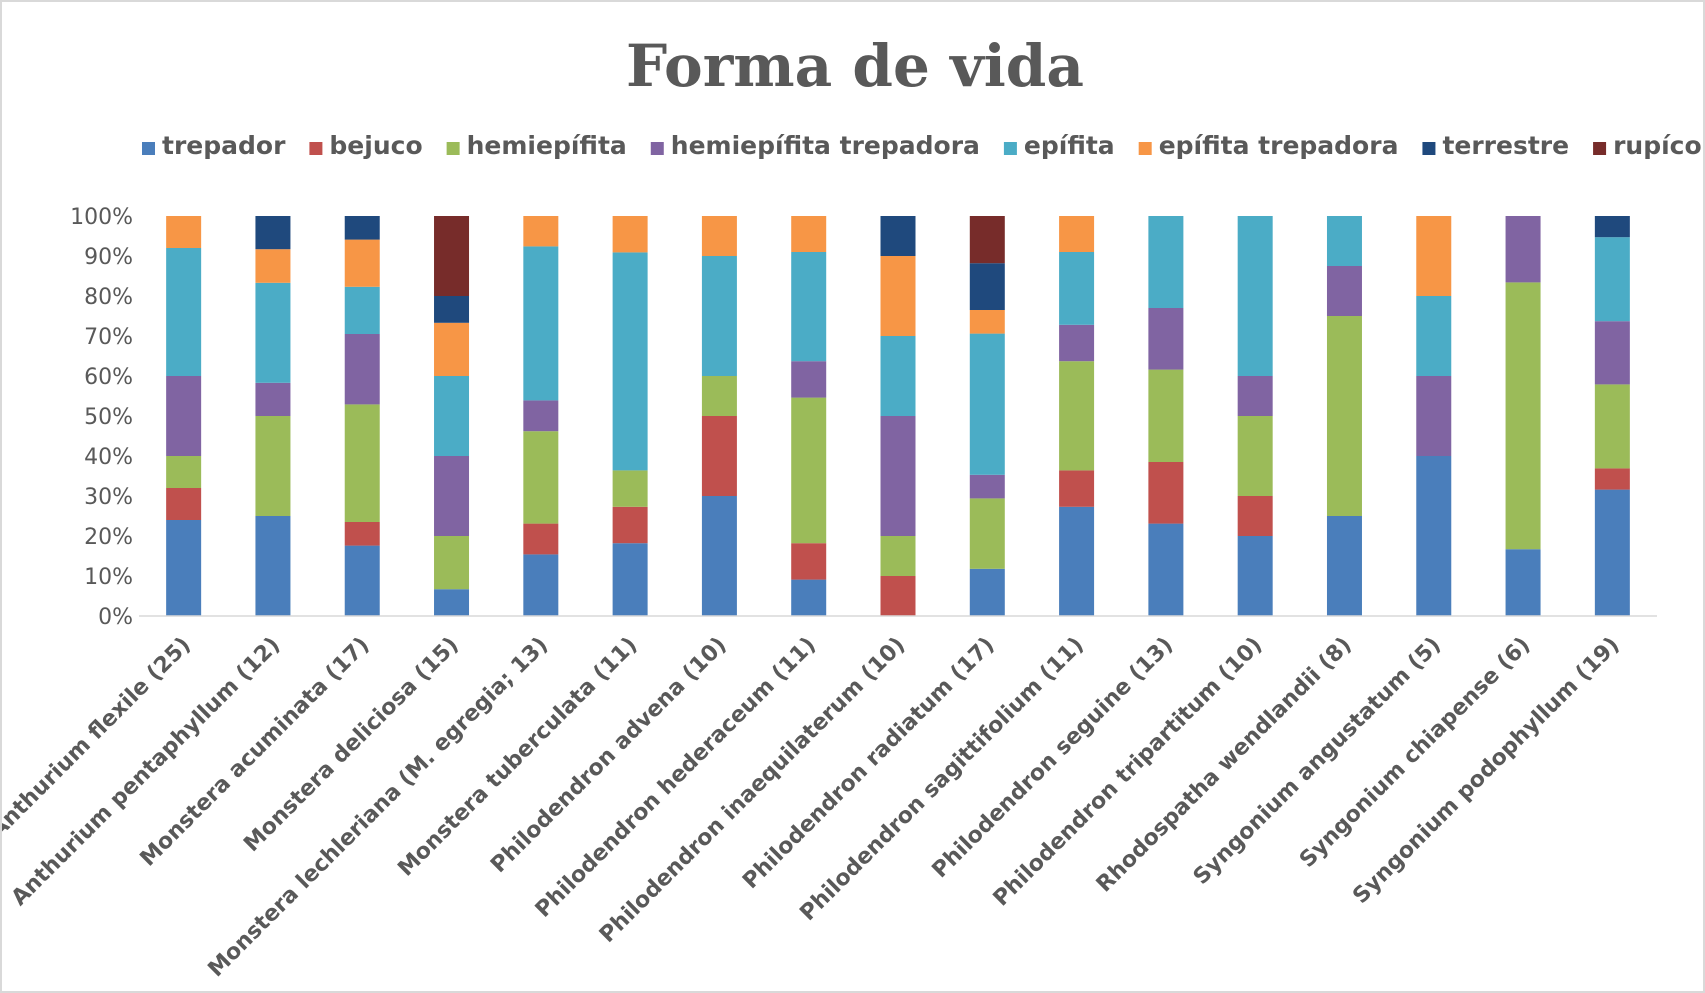  Describe the element at coordinates (224, 145) in the screenshot. I see `legend-label-trepador: trepador` at that location.